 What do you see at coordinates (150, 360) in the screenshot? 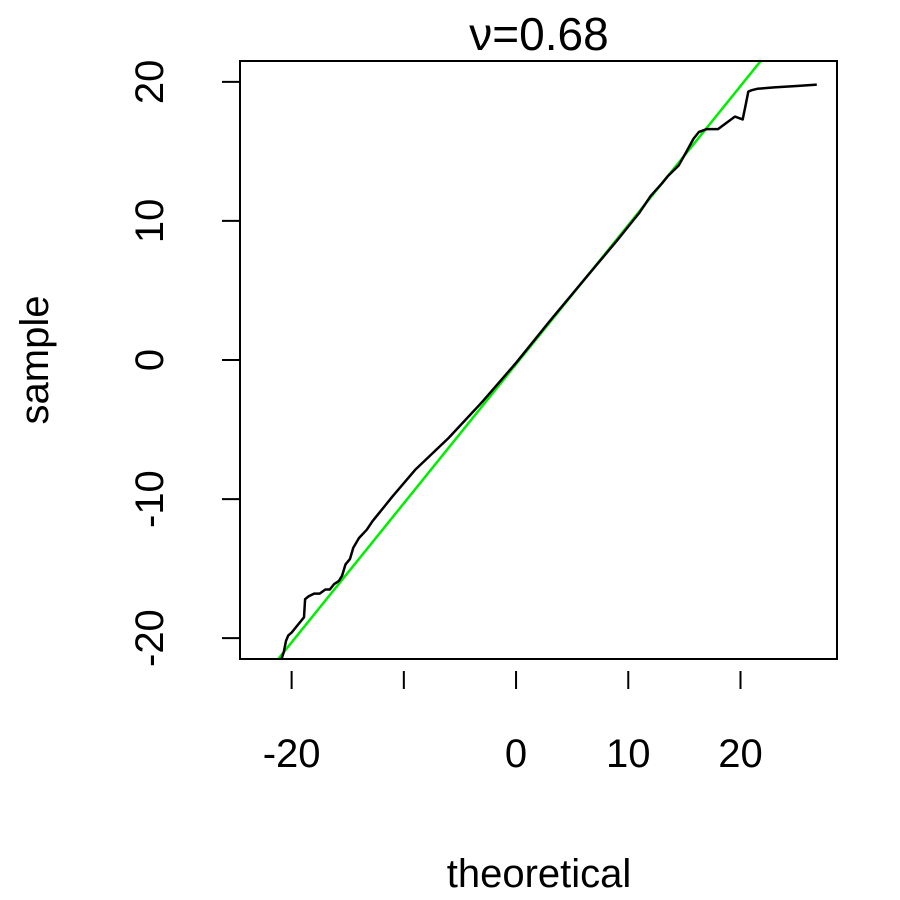
I see `y-tick-label: 0` at bounding box center [150, 360].